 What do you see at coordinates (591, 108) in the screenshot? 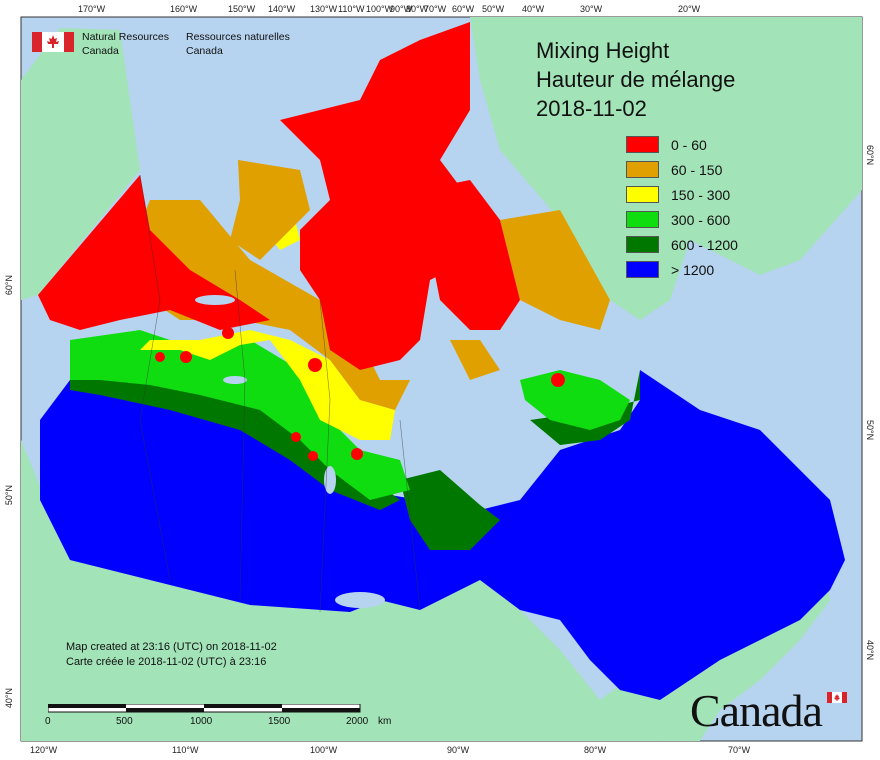
I see `title-date: 2018-11-02` at bounding box center [591, 108].